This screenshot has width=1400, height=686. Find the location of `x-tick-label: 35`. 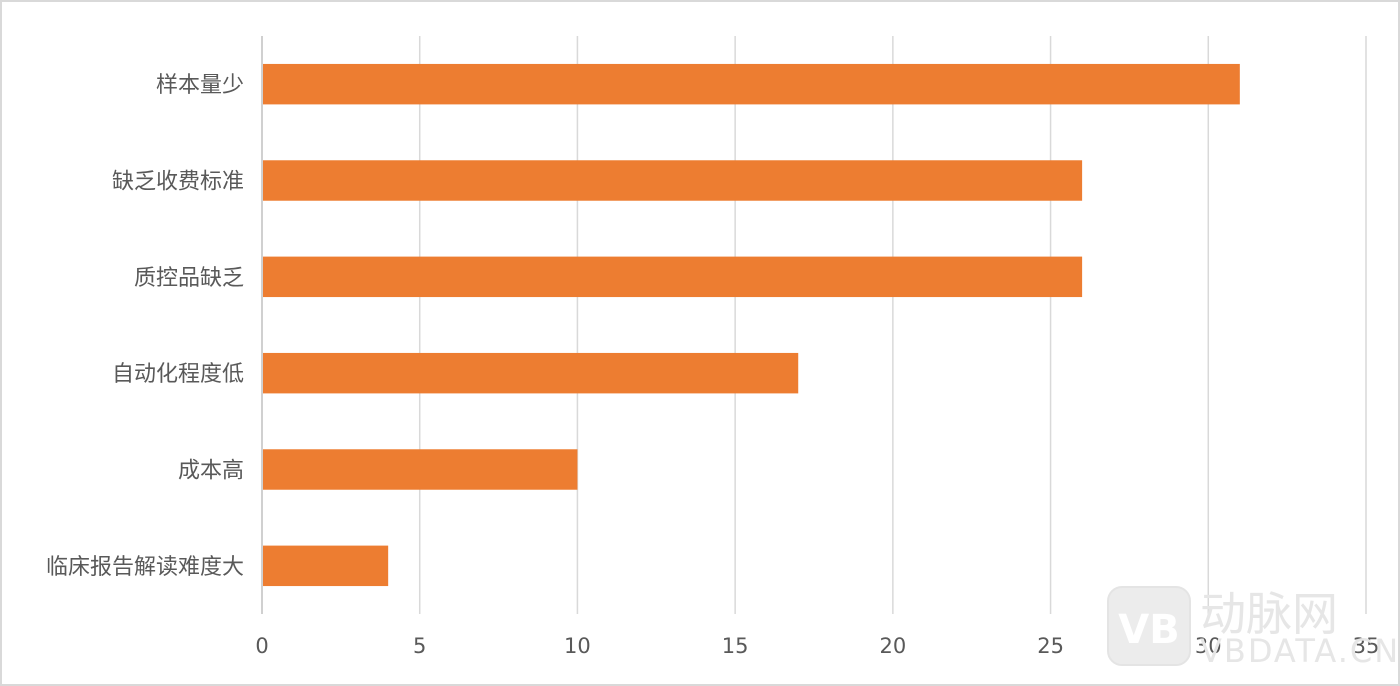

x-tick-label: 35 is located at coordinates (1366, 646).